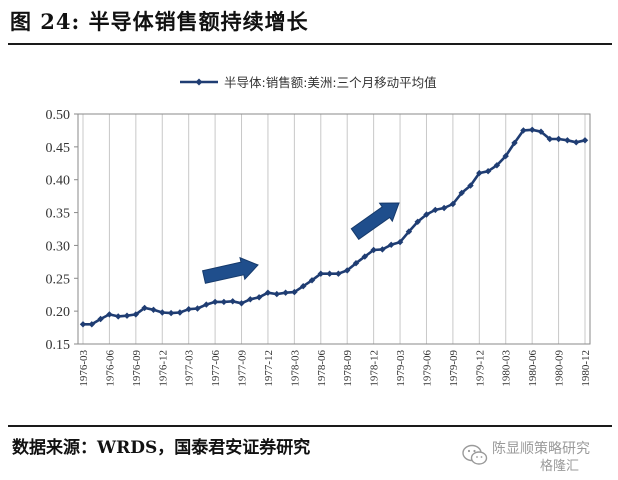 The width and height of the screenshot is (618, 480). What do you see at coordinates (58, 345) in the screenshot?
I see `y-tick-label: 0.15` at bounding box center [58, 345].